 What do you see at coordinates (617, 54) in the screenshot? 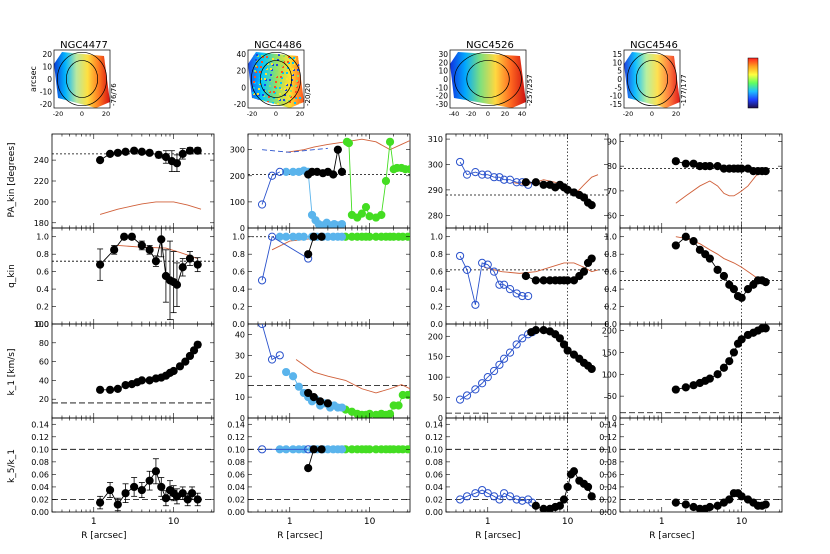
I see `map-y-tick-label: 15` at bounding box center [617, 54].